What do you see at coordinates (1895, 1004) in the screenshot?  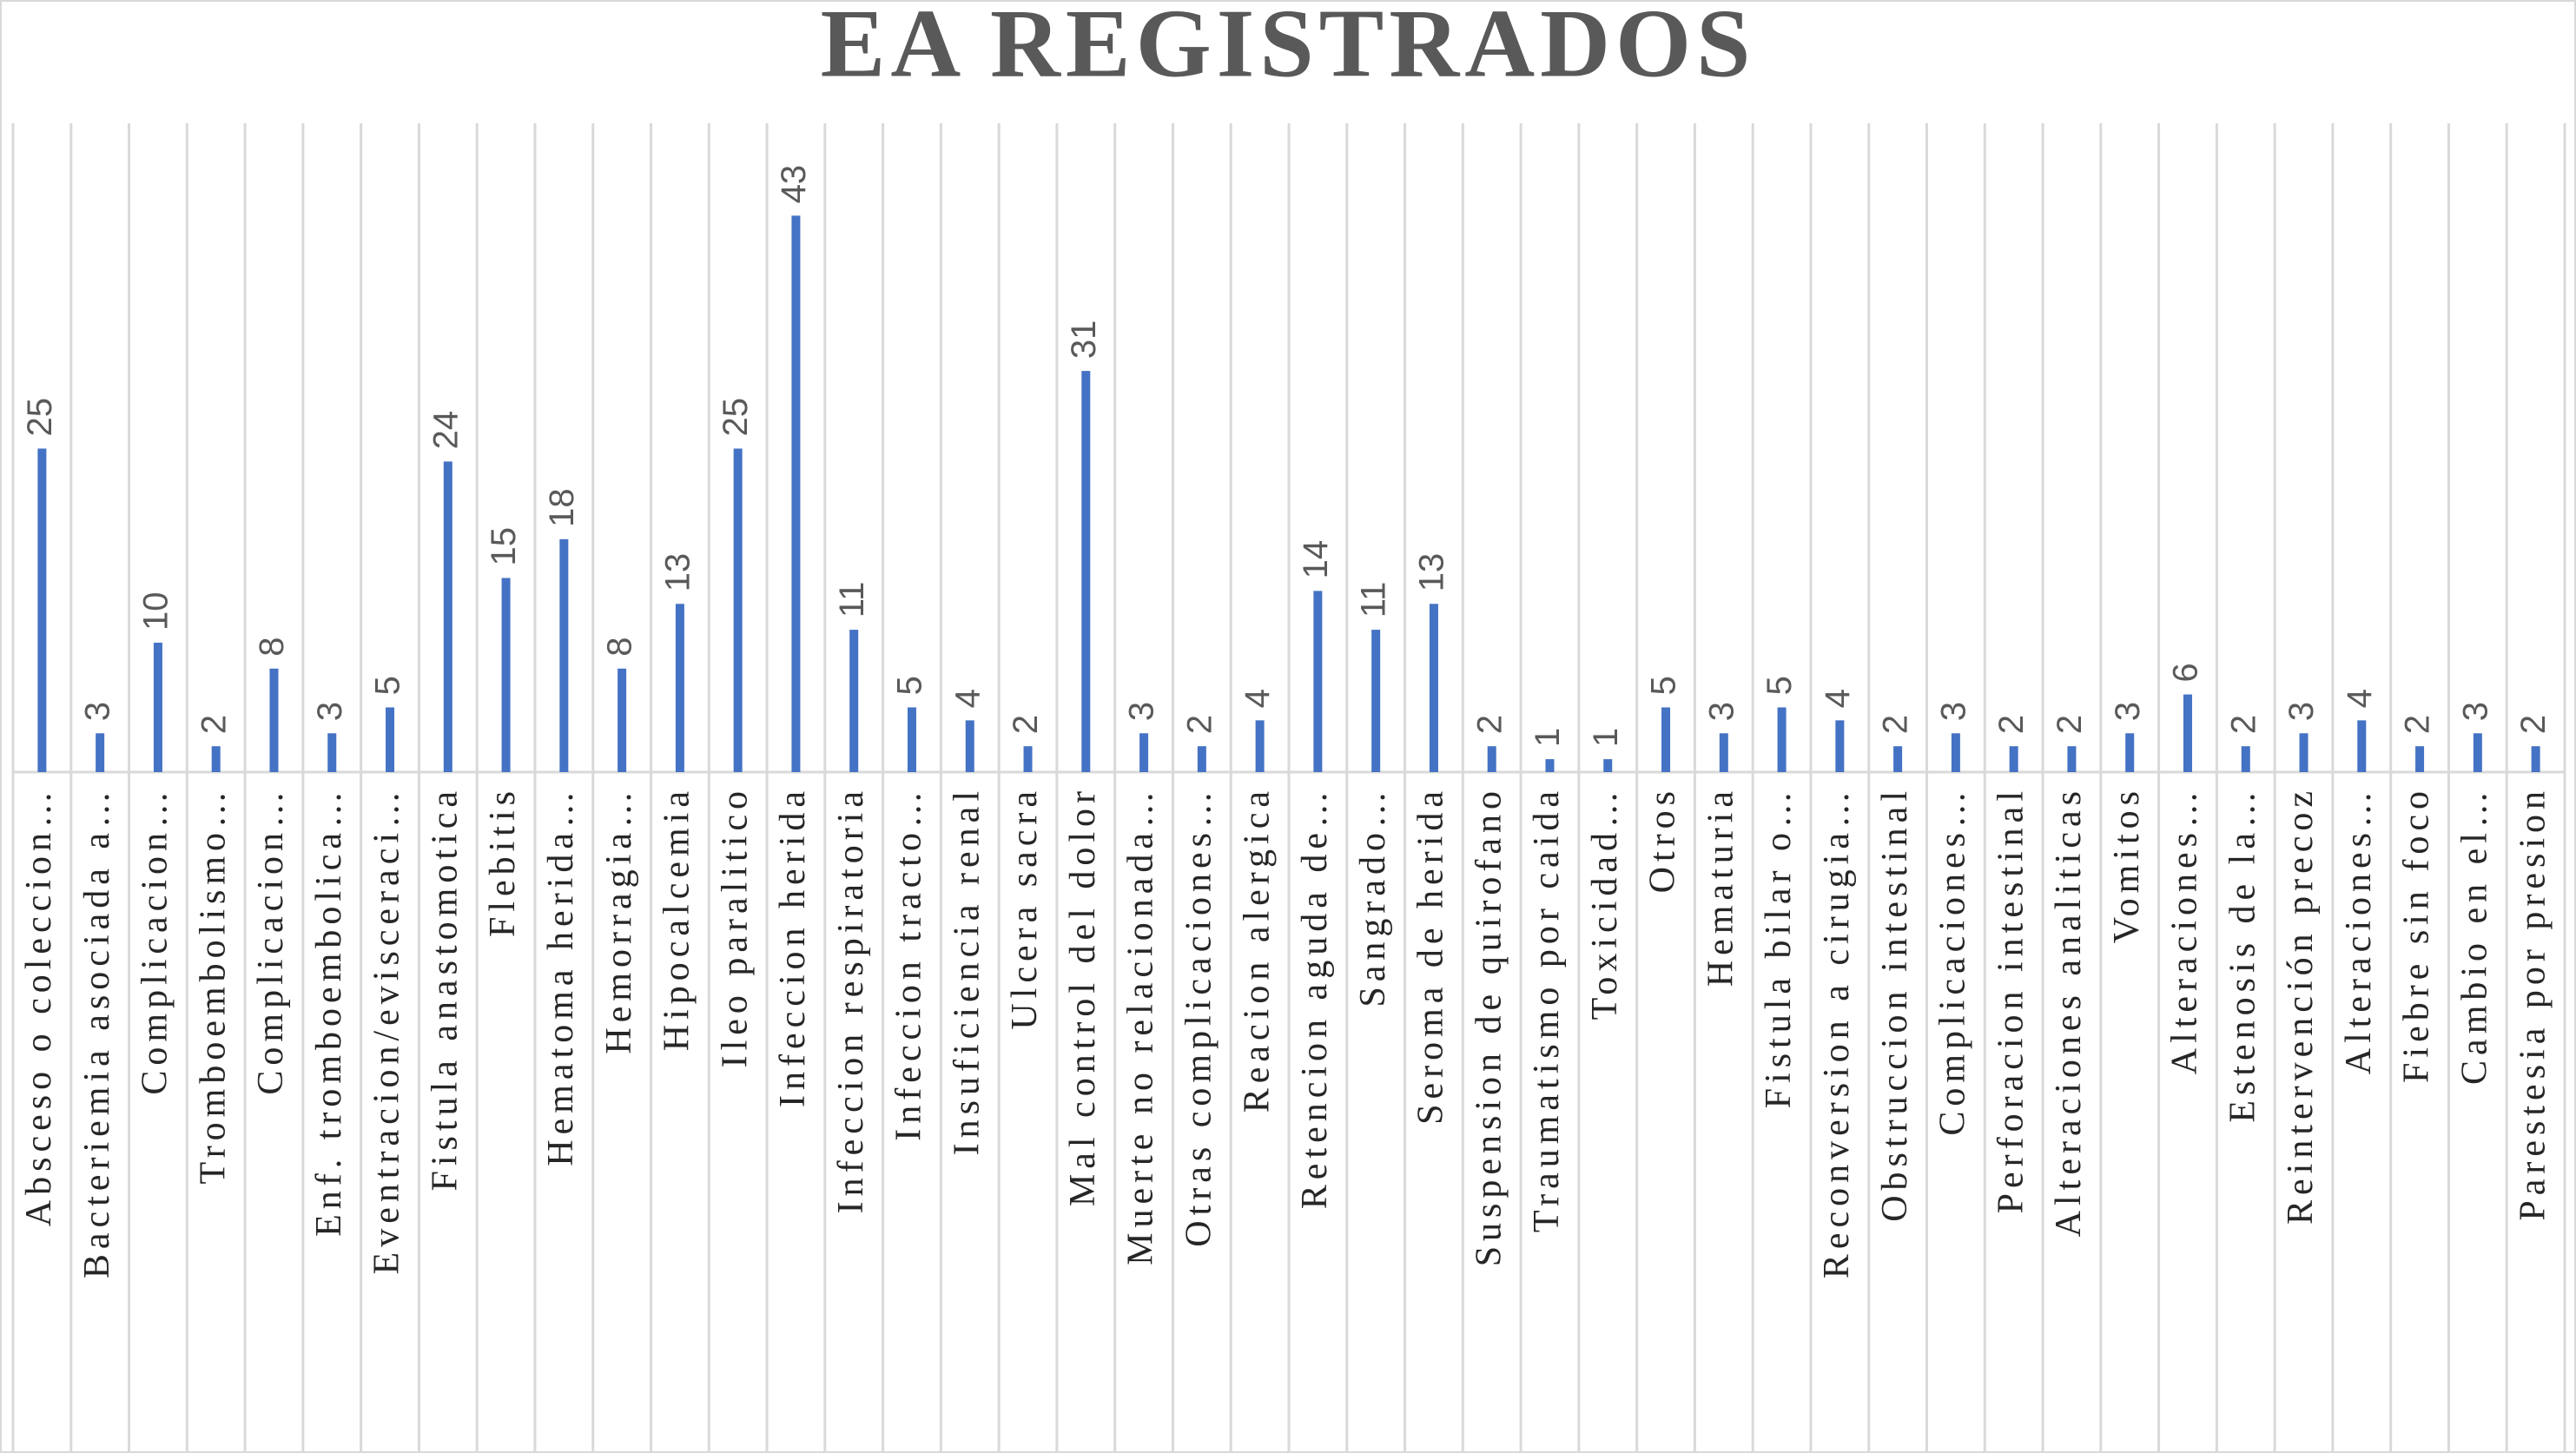 I see `x-tick-label: Obstruccion intestinal` at bounding box center [1895, 1004].